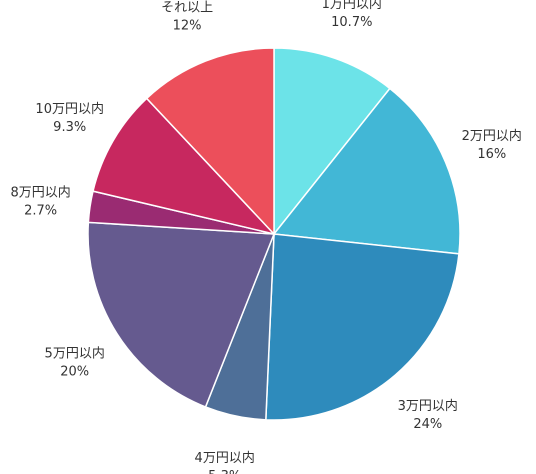  What do you see at coordinates (74, 372) in the screenshot?
I see `slice-percent-label: 20%` at bounding box center [74, 372].